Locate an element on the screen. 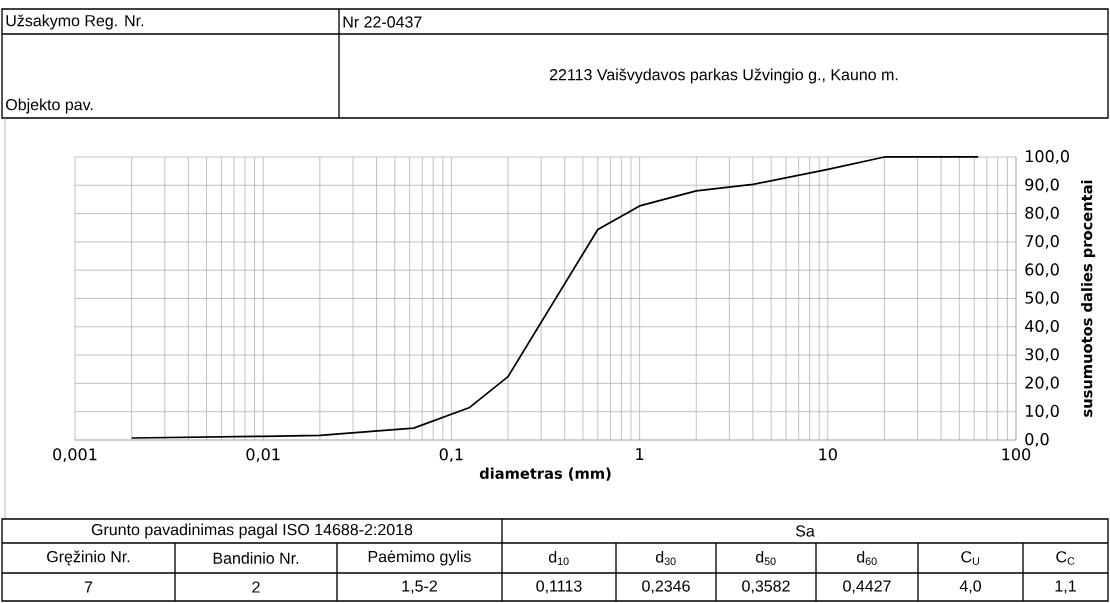  y-tick-label: 30,0 is located at coordinates (1042, 355).